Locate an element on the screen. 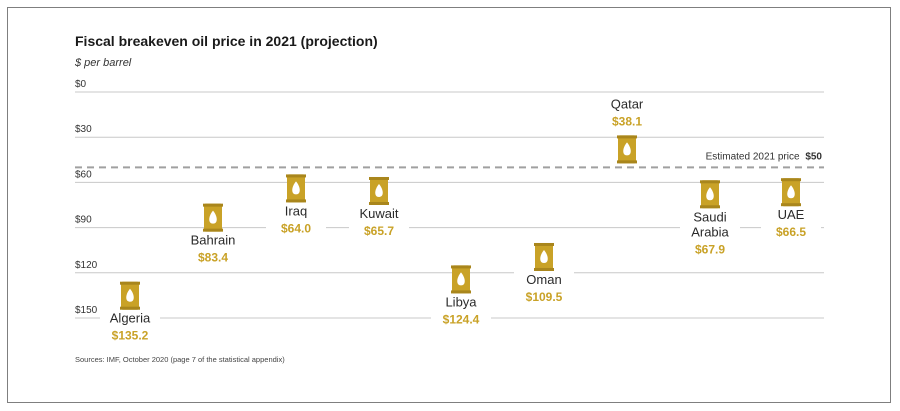  data-point: Algeria $135.2 is located at coordinates (130, 312).